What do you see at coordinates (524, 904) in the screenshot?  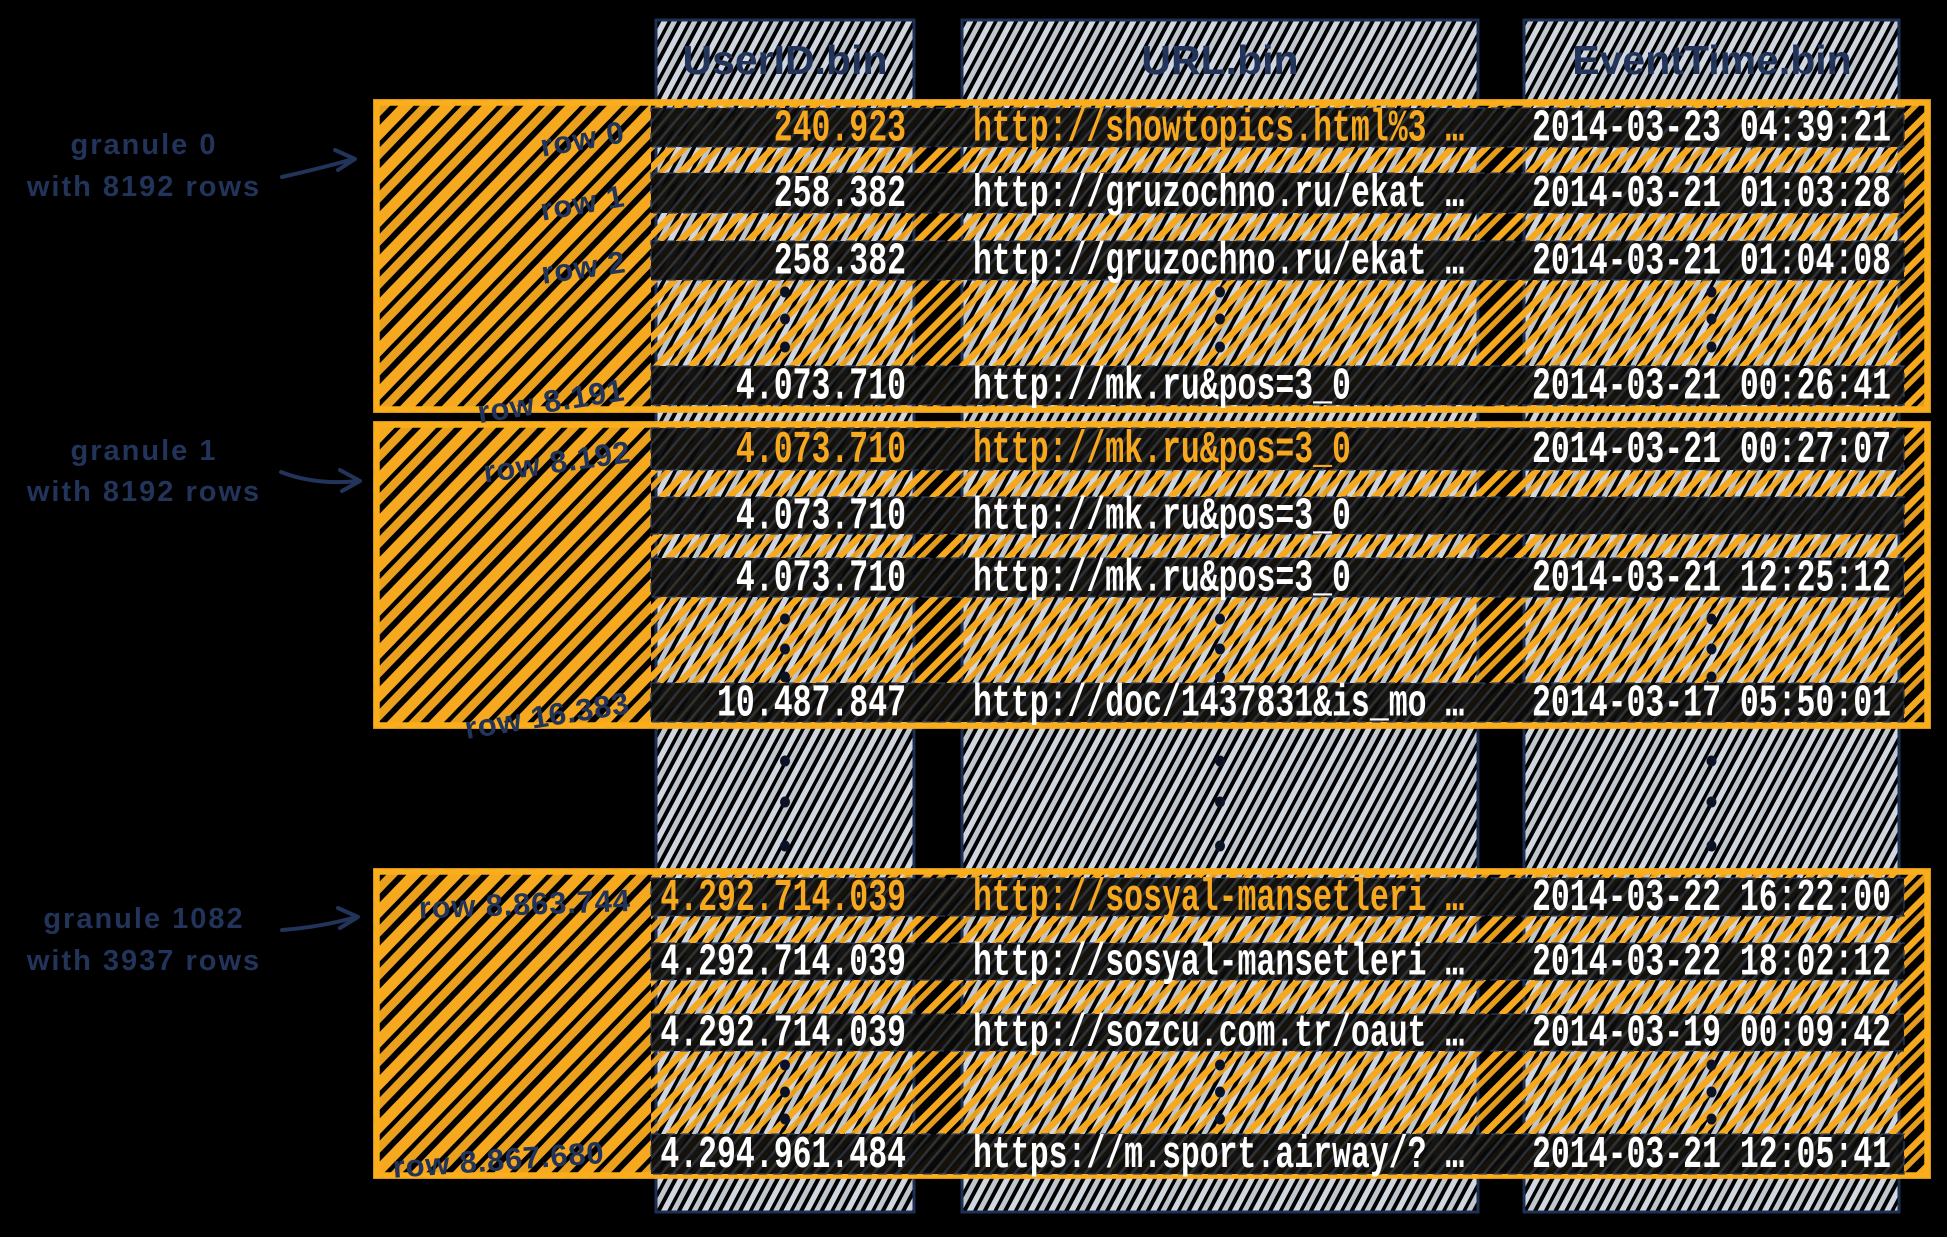 I see `svg-text: row 8.863.744` at bounding box center [524, 904].